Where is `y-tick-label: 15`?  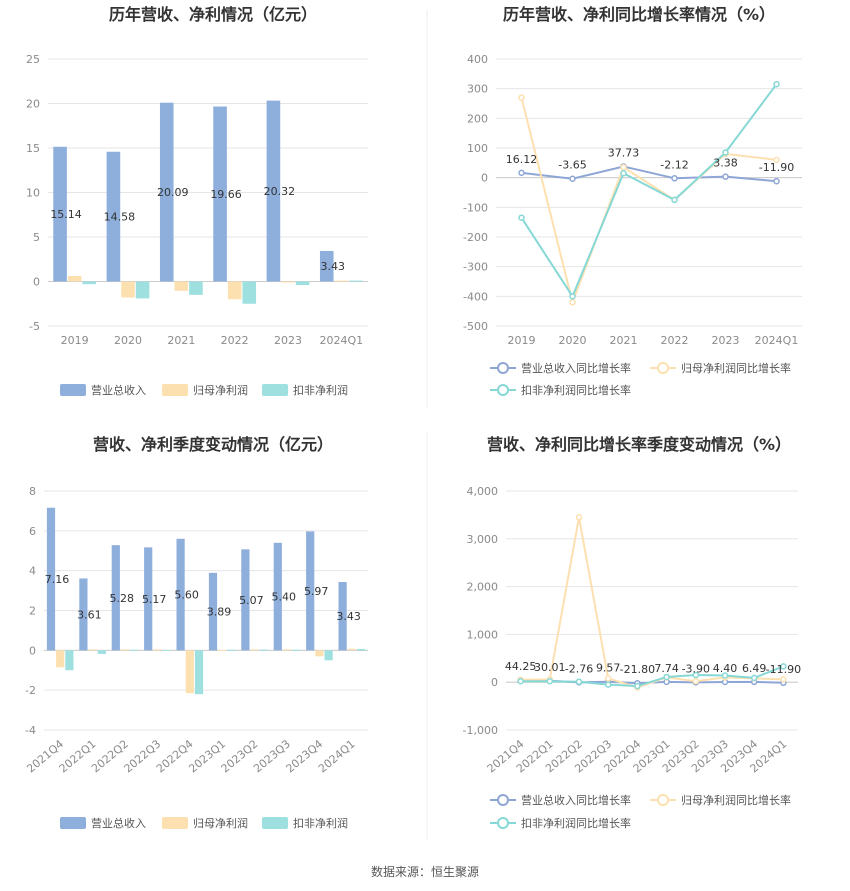 y-tick-label: 15 is located at coordinates (33, 148).